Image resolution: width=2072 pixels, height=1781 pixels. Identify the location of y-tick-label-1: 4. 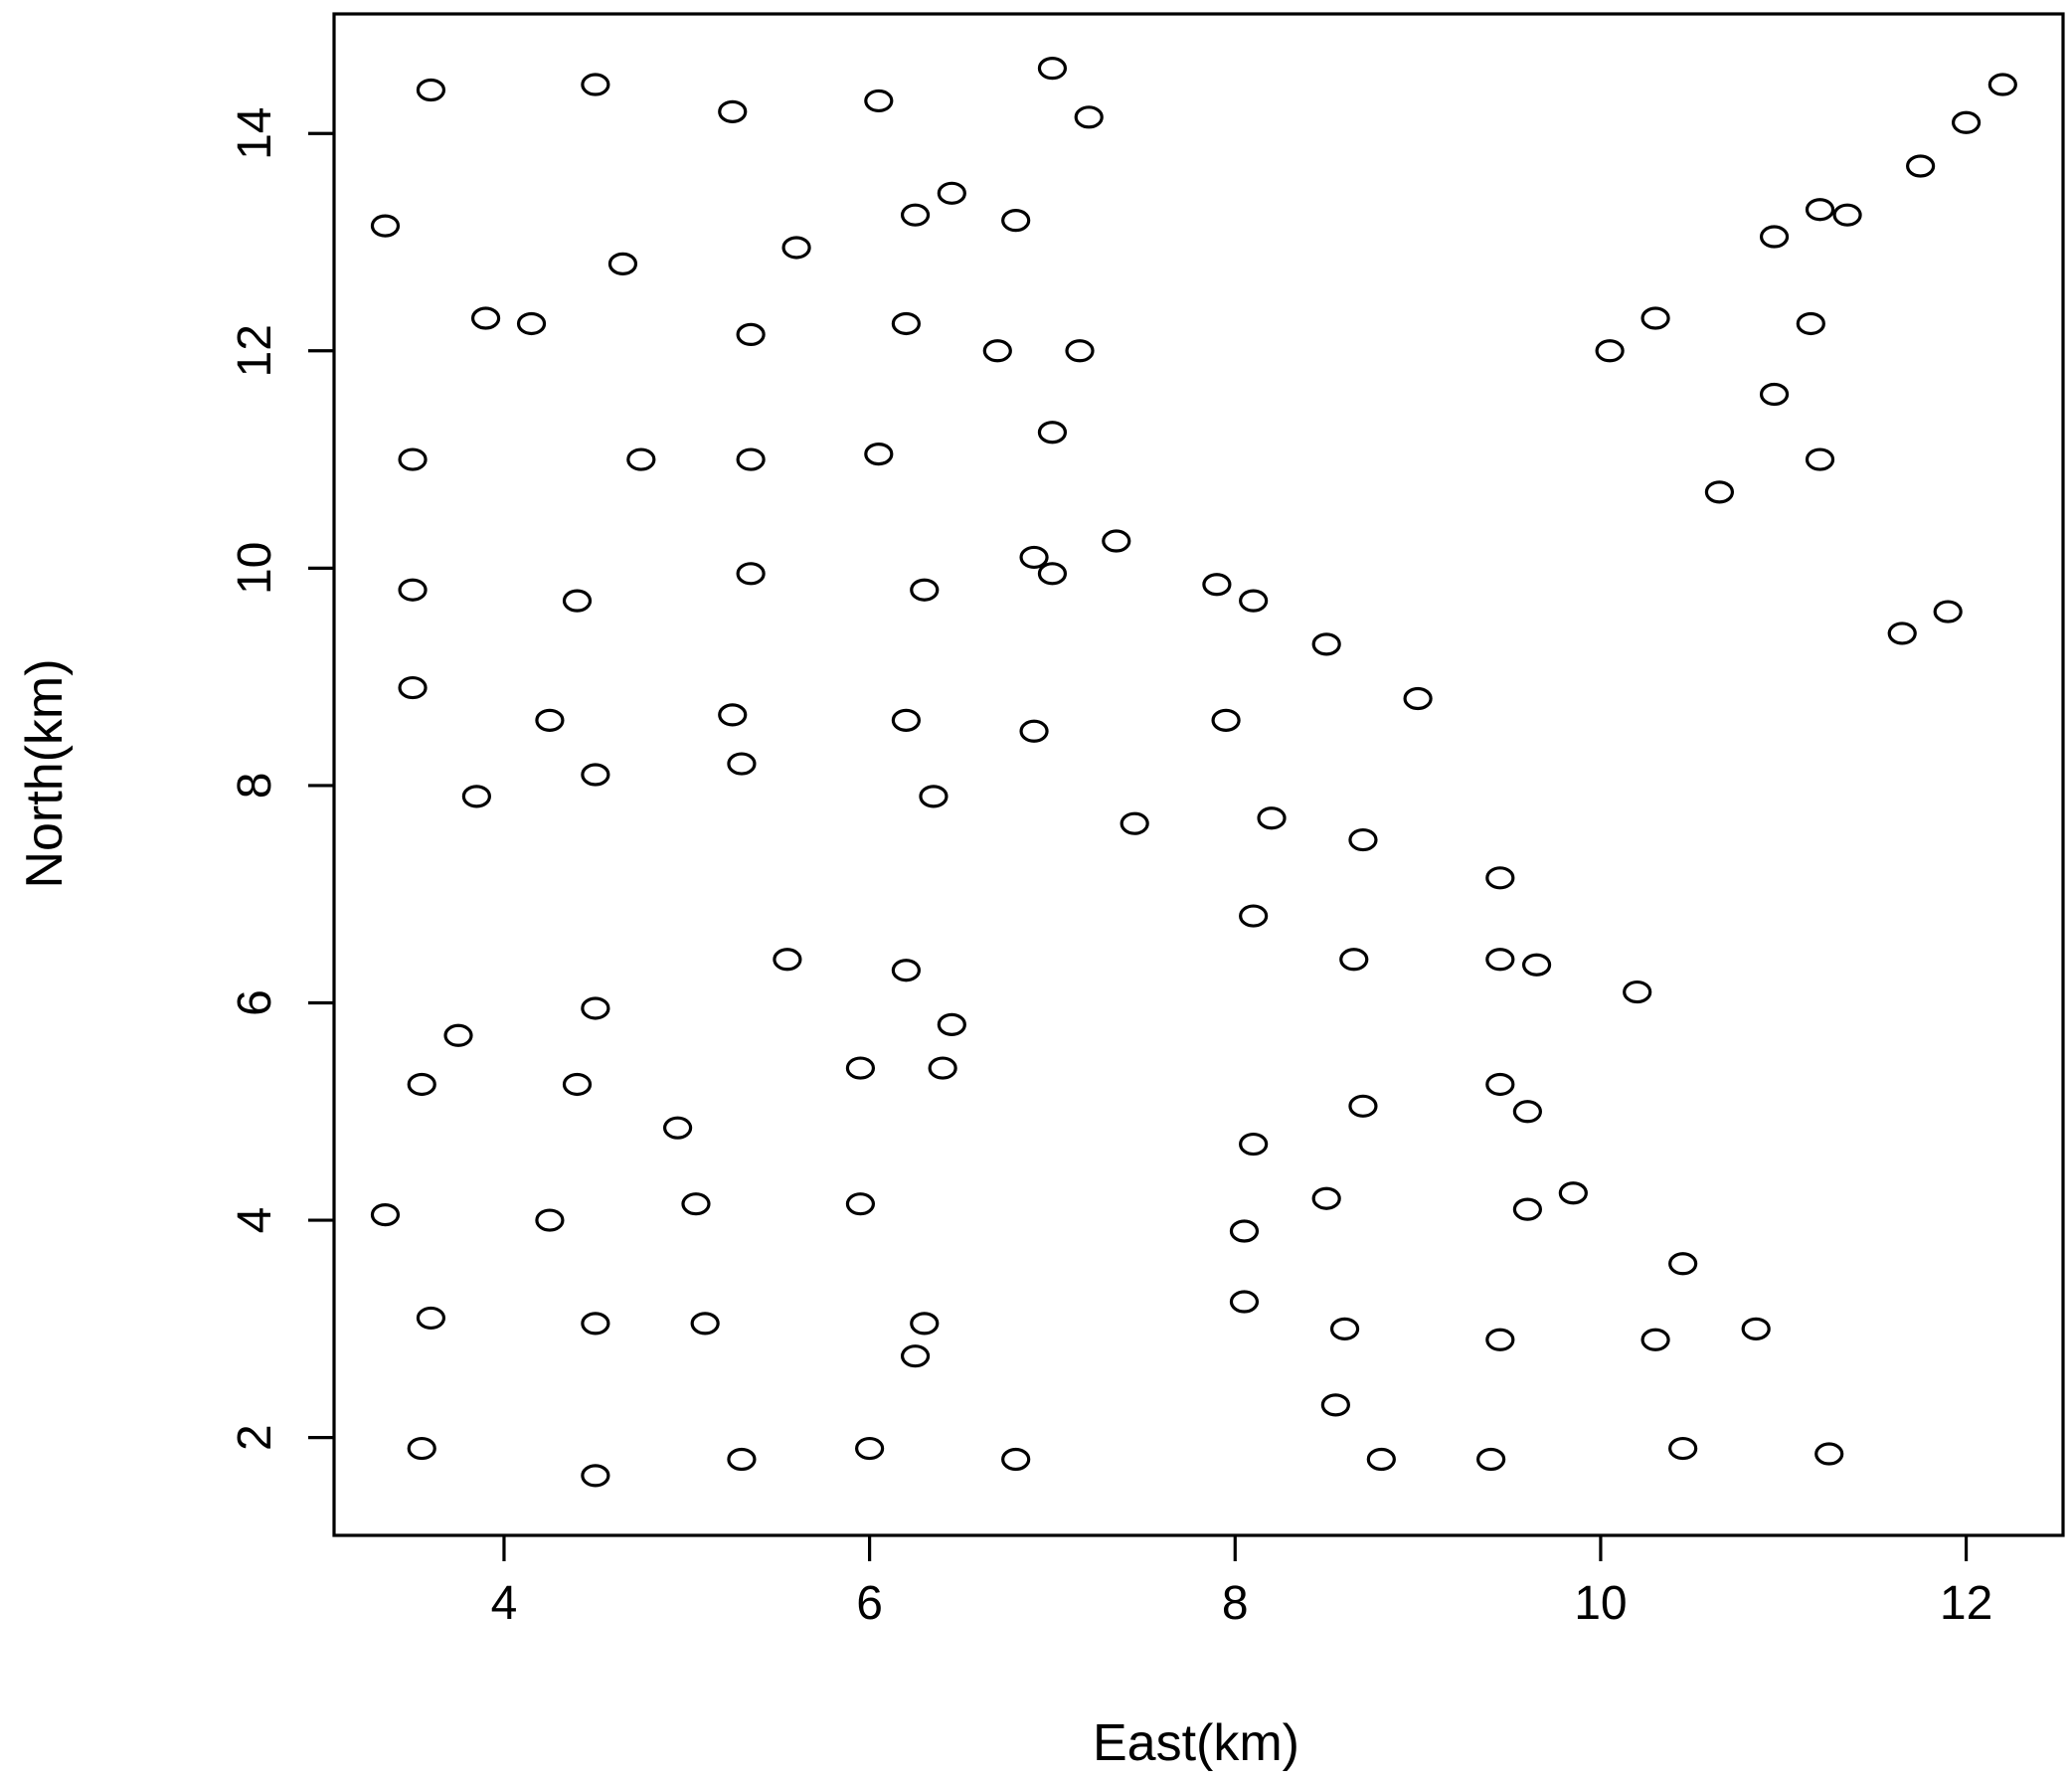
(255, 1220).